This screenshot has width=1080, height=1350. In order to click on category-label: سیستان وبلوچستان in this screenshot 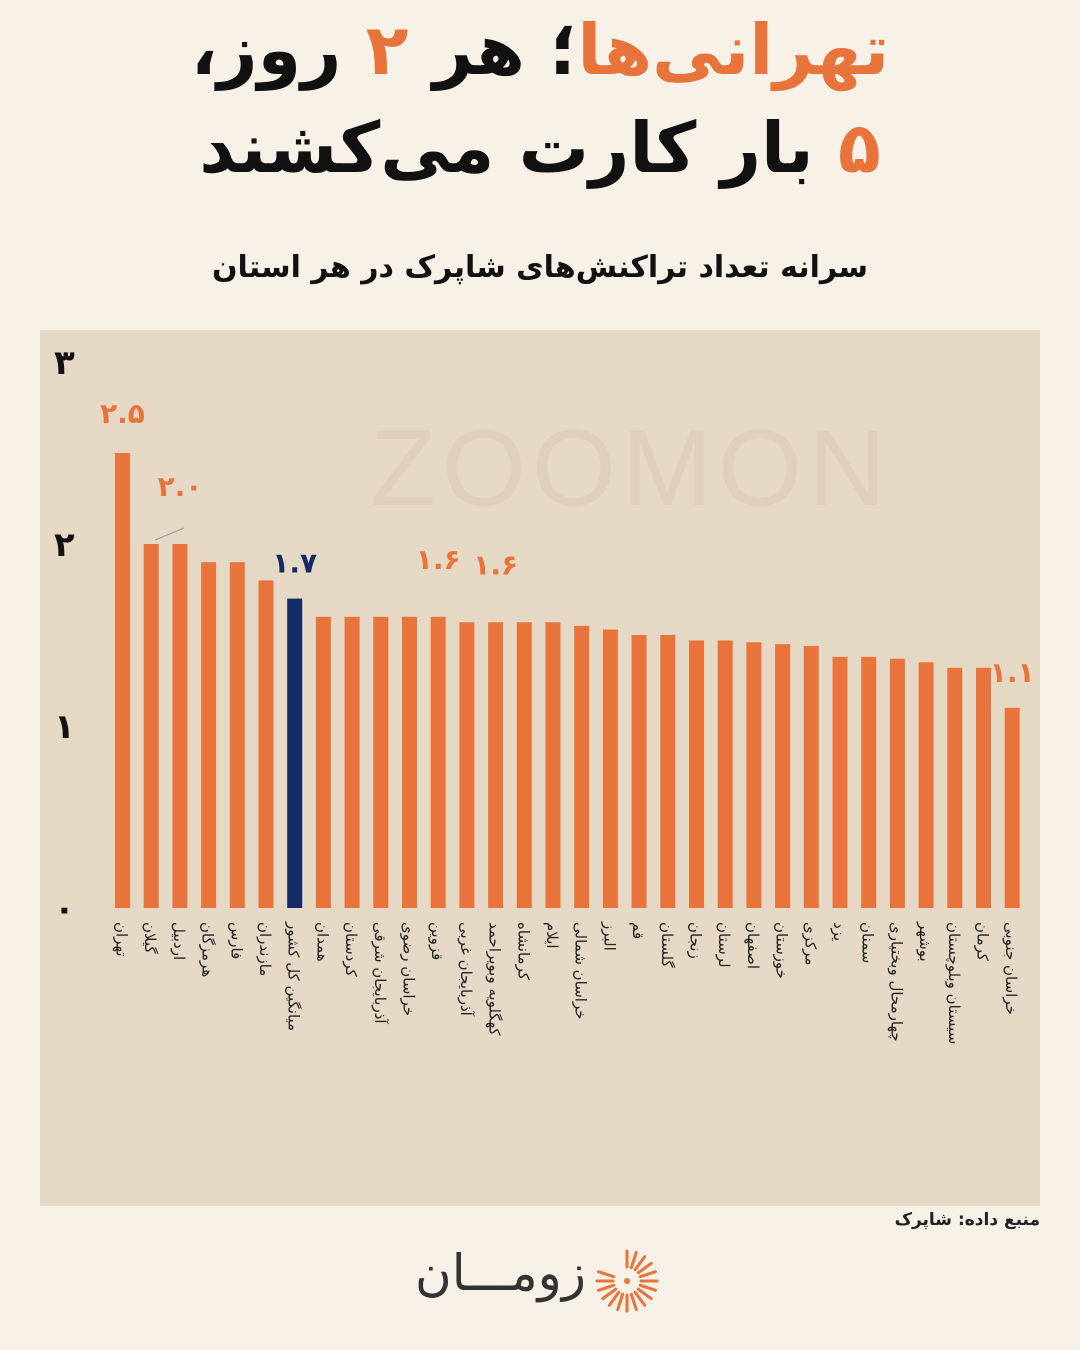, I will do `click(954, 983)`.